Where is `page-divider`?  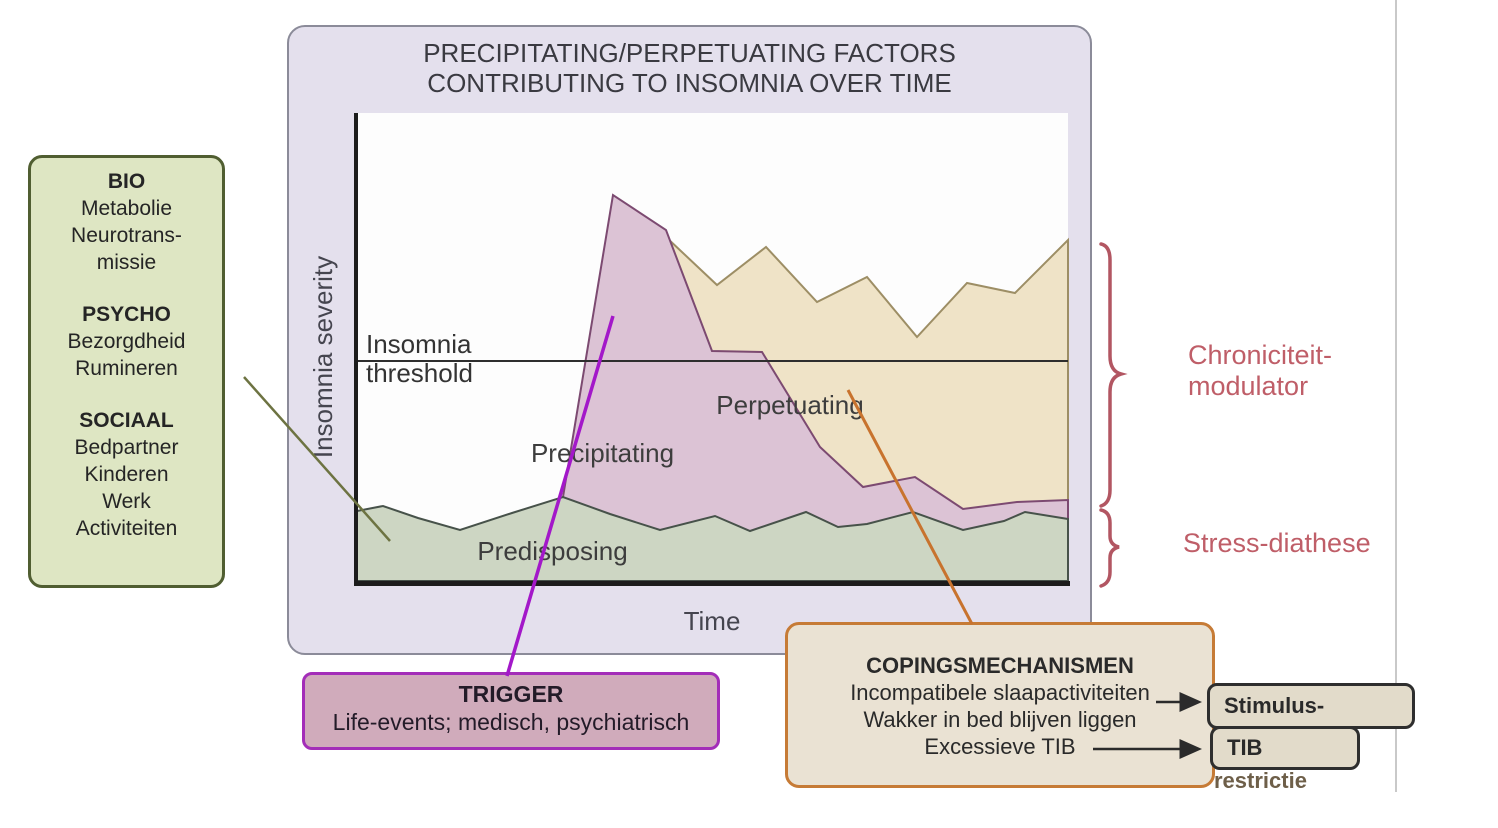
page-divider is located at coordinates (1396, 396).